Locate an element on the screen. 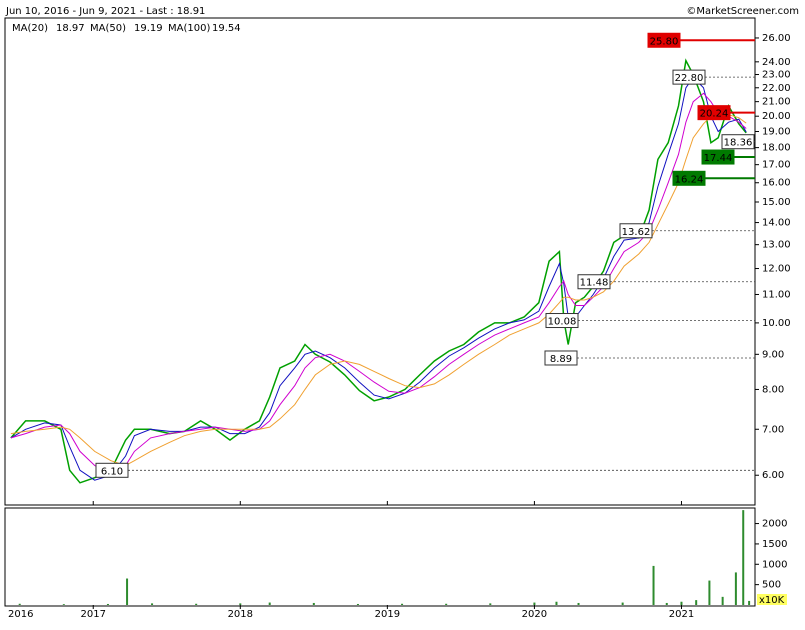 This screenshot has width=805, height=630. y-tick-label: 8.00 is located at coordinates (773, 389).